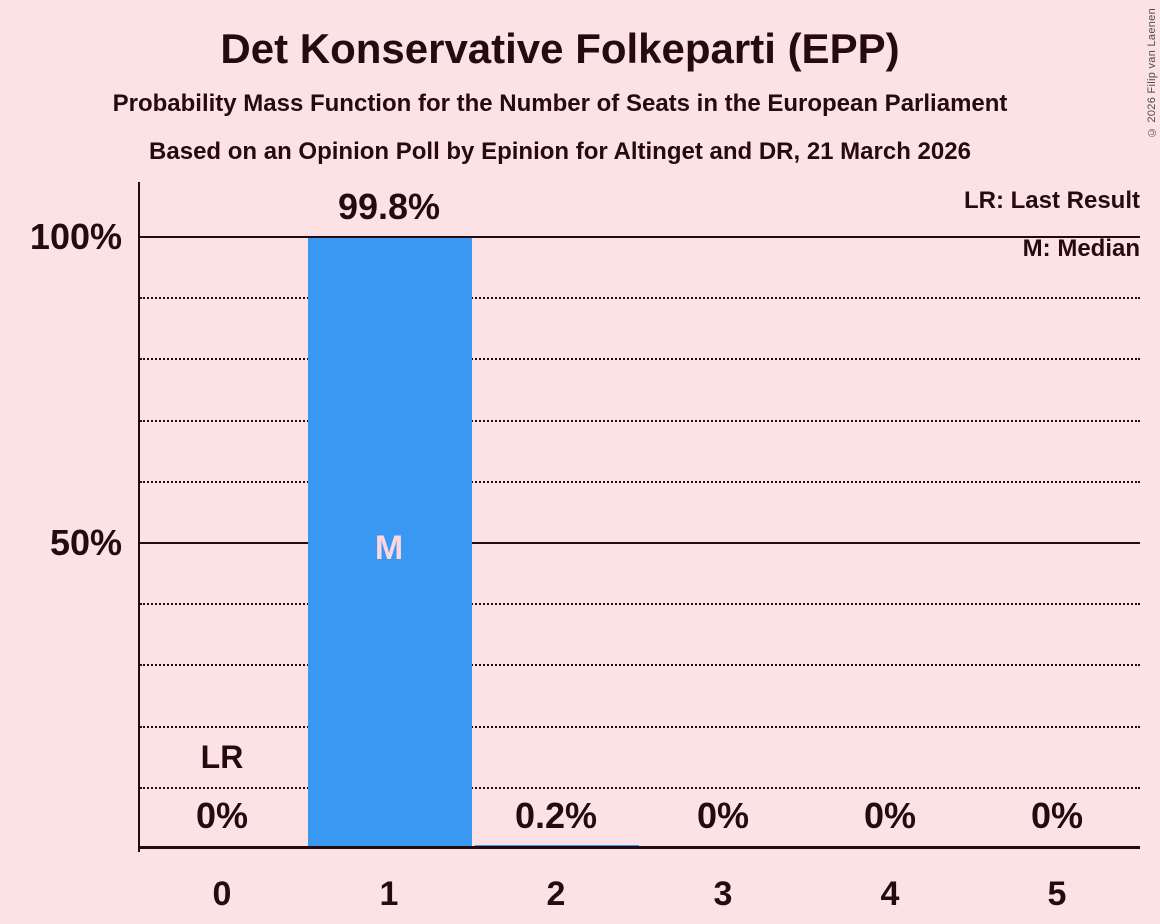  I want to click on x-axis-tick-4: 4, so click(890, 894).